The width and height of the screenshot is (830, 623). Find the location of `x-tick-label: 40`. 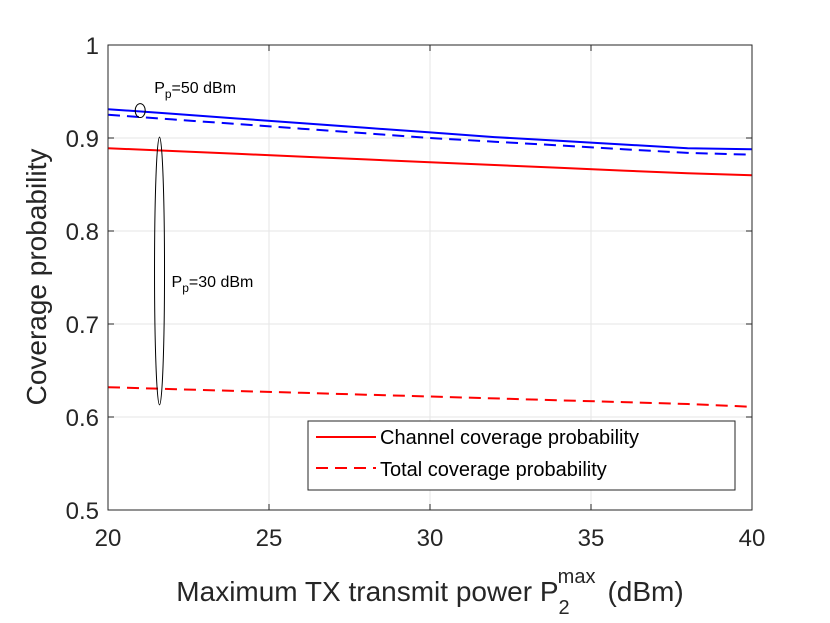

x-tick-label: 40 is located at coordinates (752, 538).